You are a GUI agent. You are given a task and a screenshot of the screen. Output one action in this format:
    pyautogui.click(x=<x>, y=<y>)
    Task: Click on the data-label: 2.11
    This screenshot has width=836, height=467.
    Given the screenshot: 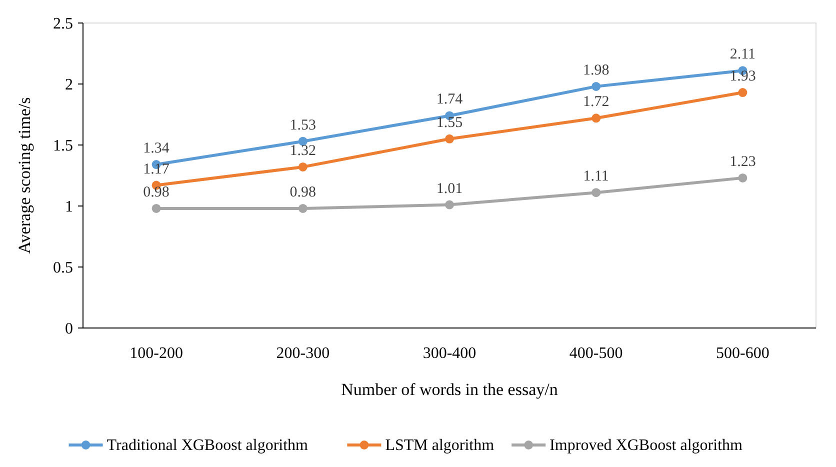 What is the action you would take?
    pyautogui.click(x=743, y=54)
    